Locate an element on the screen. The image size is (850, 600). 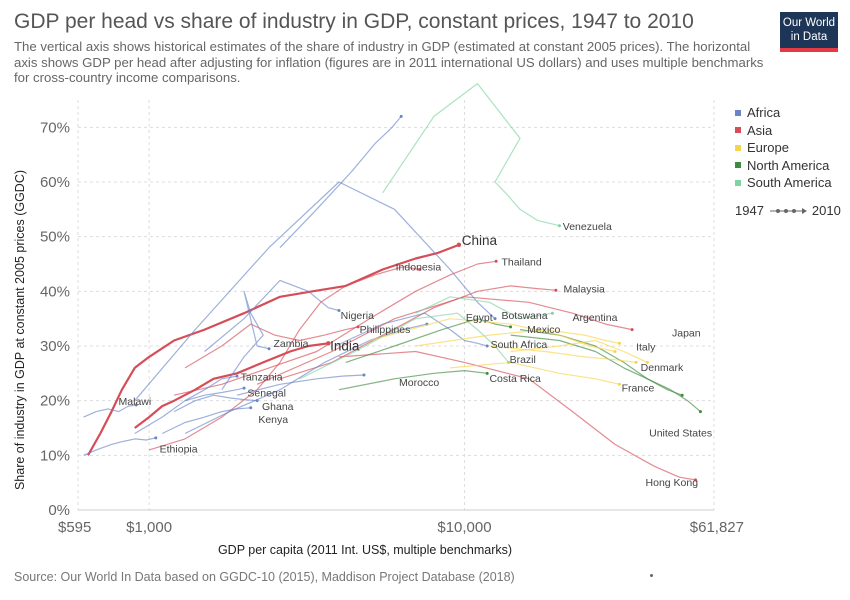
series-line-spain is located at coordinates (492, 335).